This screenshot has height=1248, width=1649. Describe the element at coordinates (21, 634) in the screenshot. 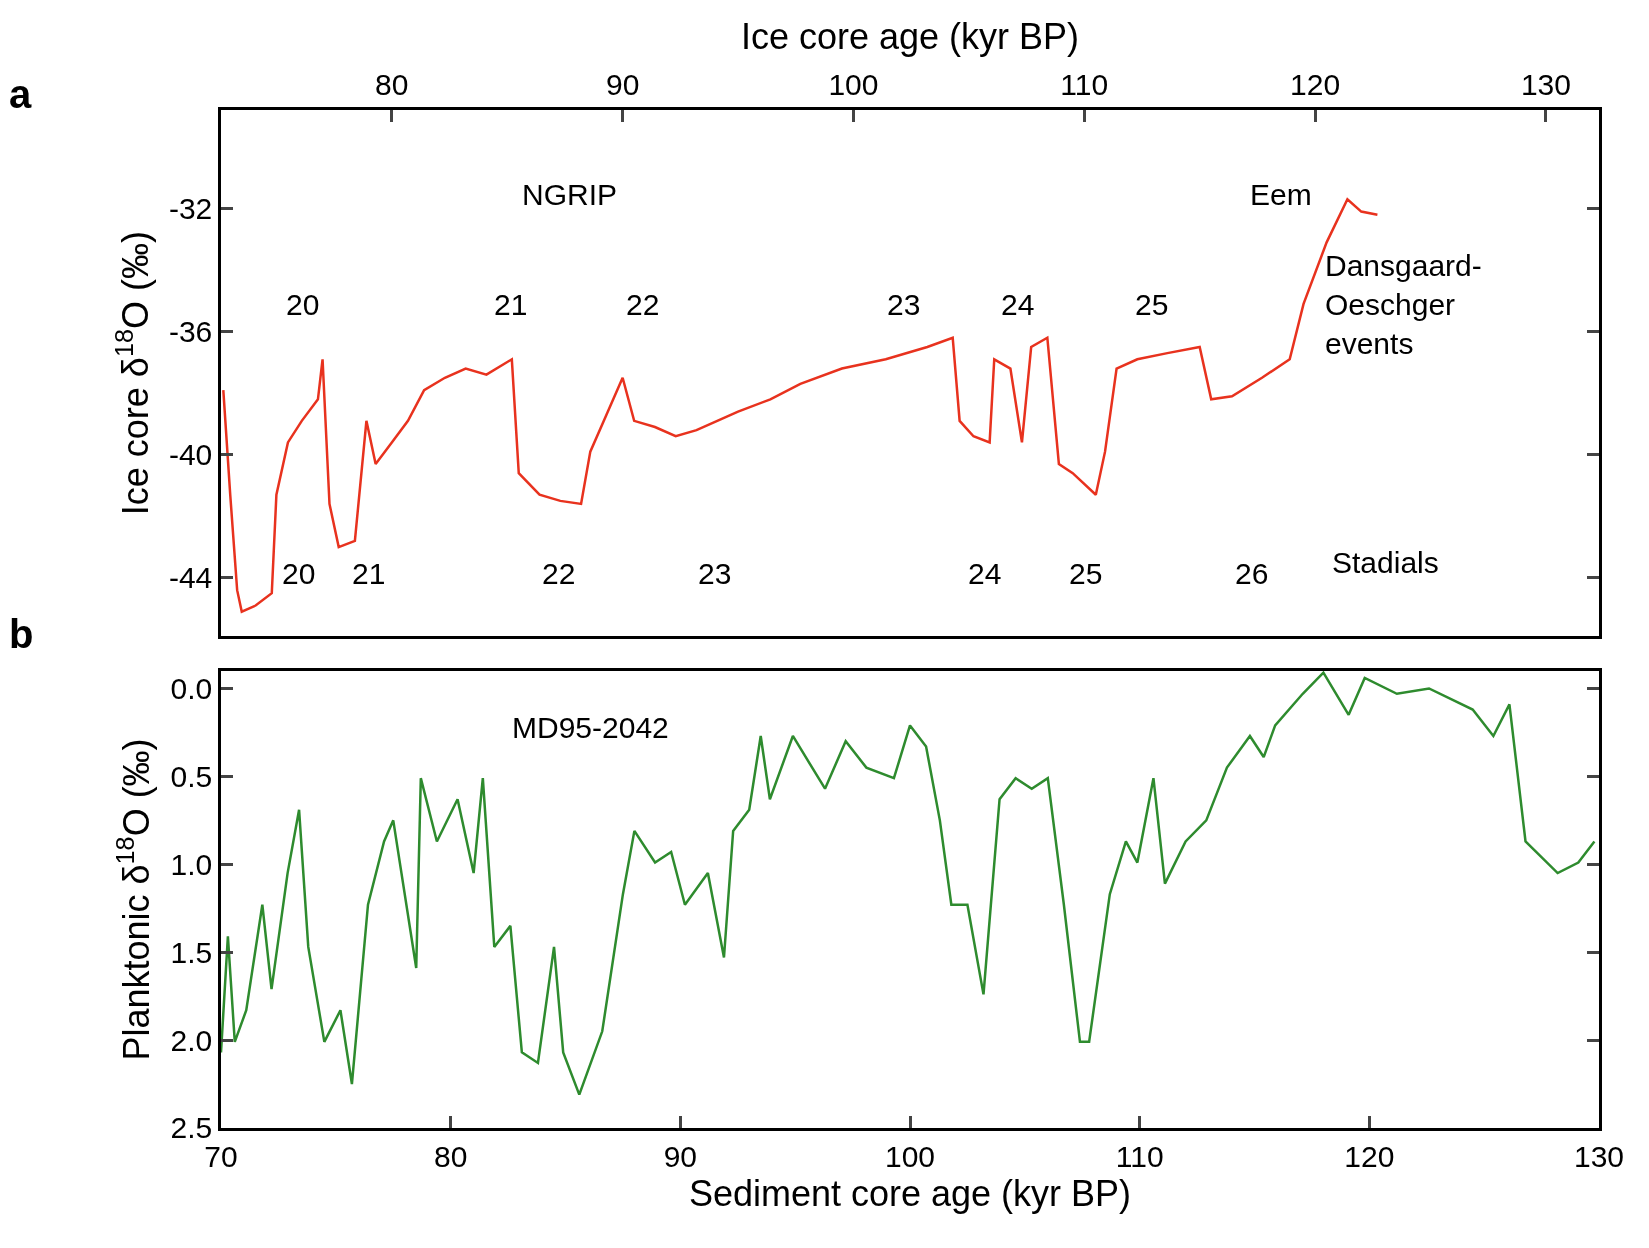

I see `text: b` at that location.